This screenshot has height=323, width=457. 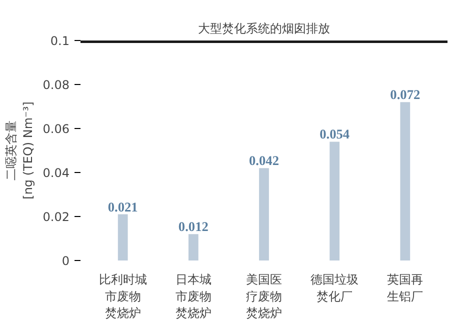 I want to click on ref-line-label: 大型焚化系统的烟囱排放, so click(x=264, y=29).